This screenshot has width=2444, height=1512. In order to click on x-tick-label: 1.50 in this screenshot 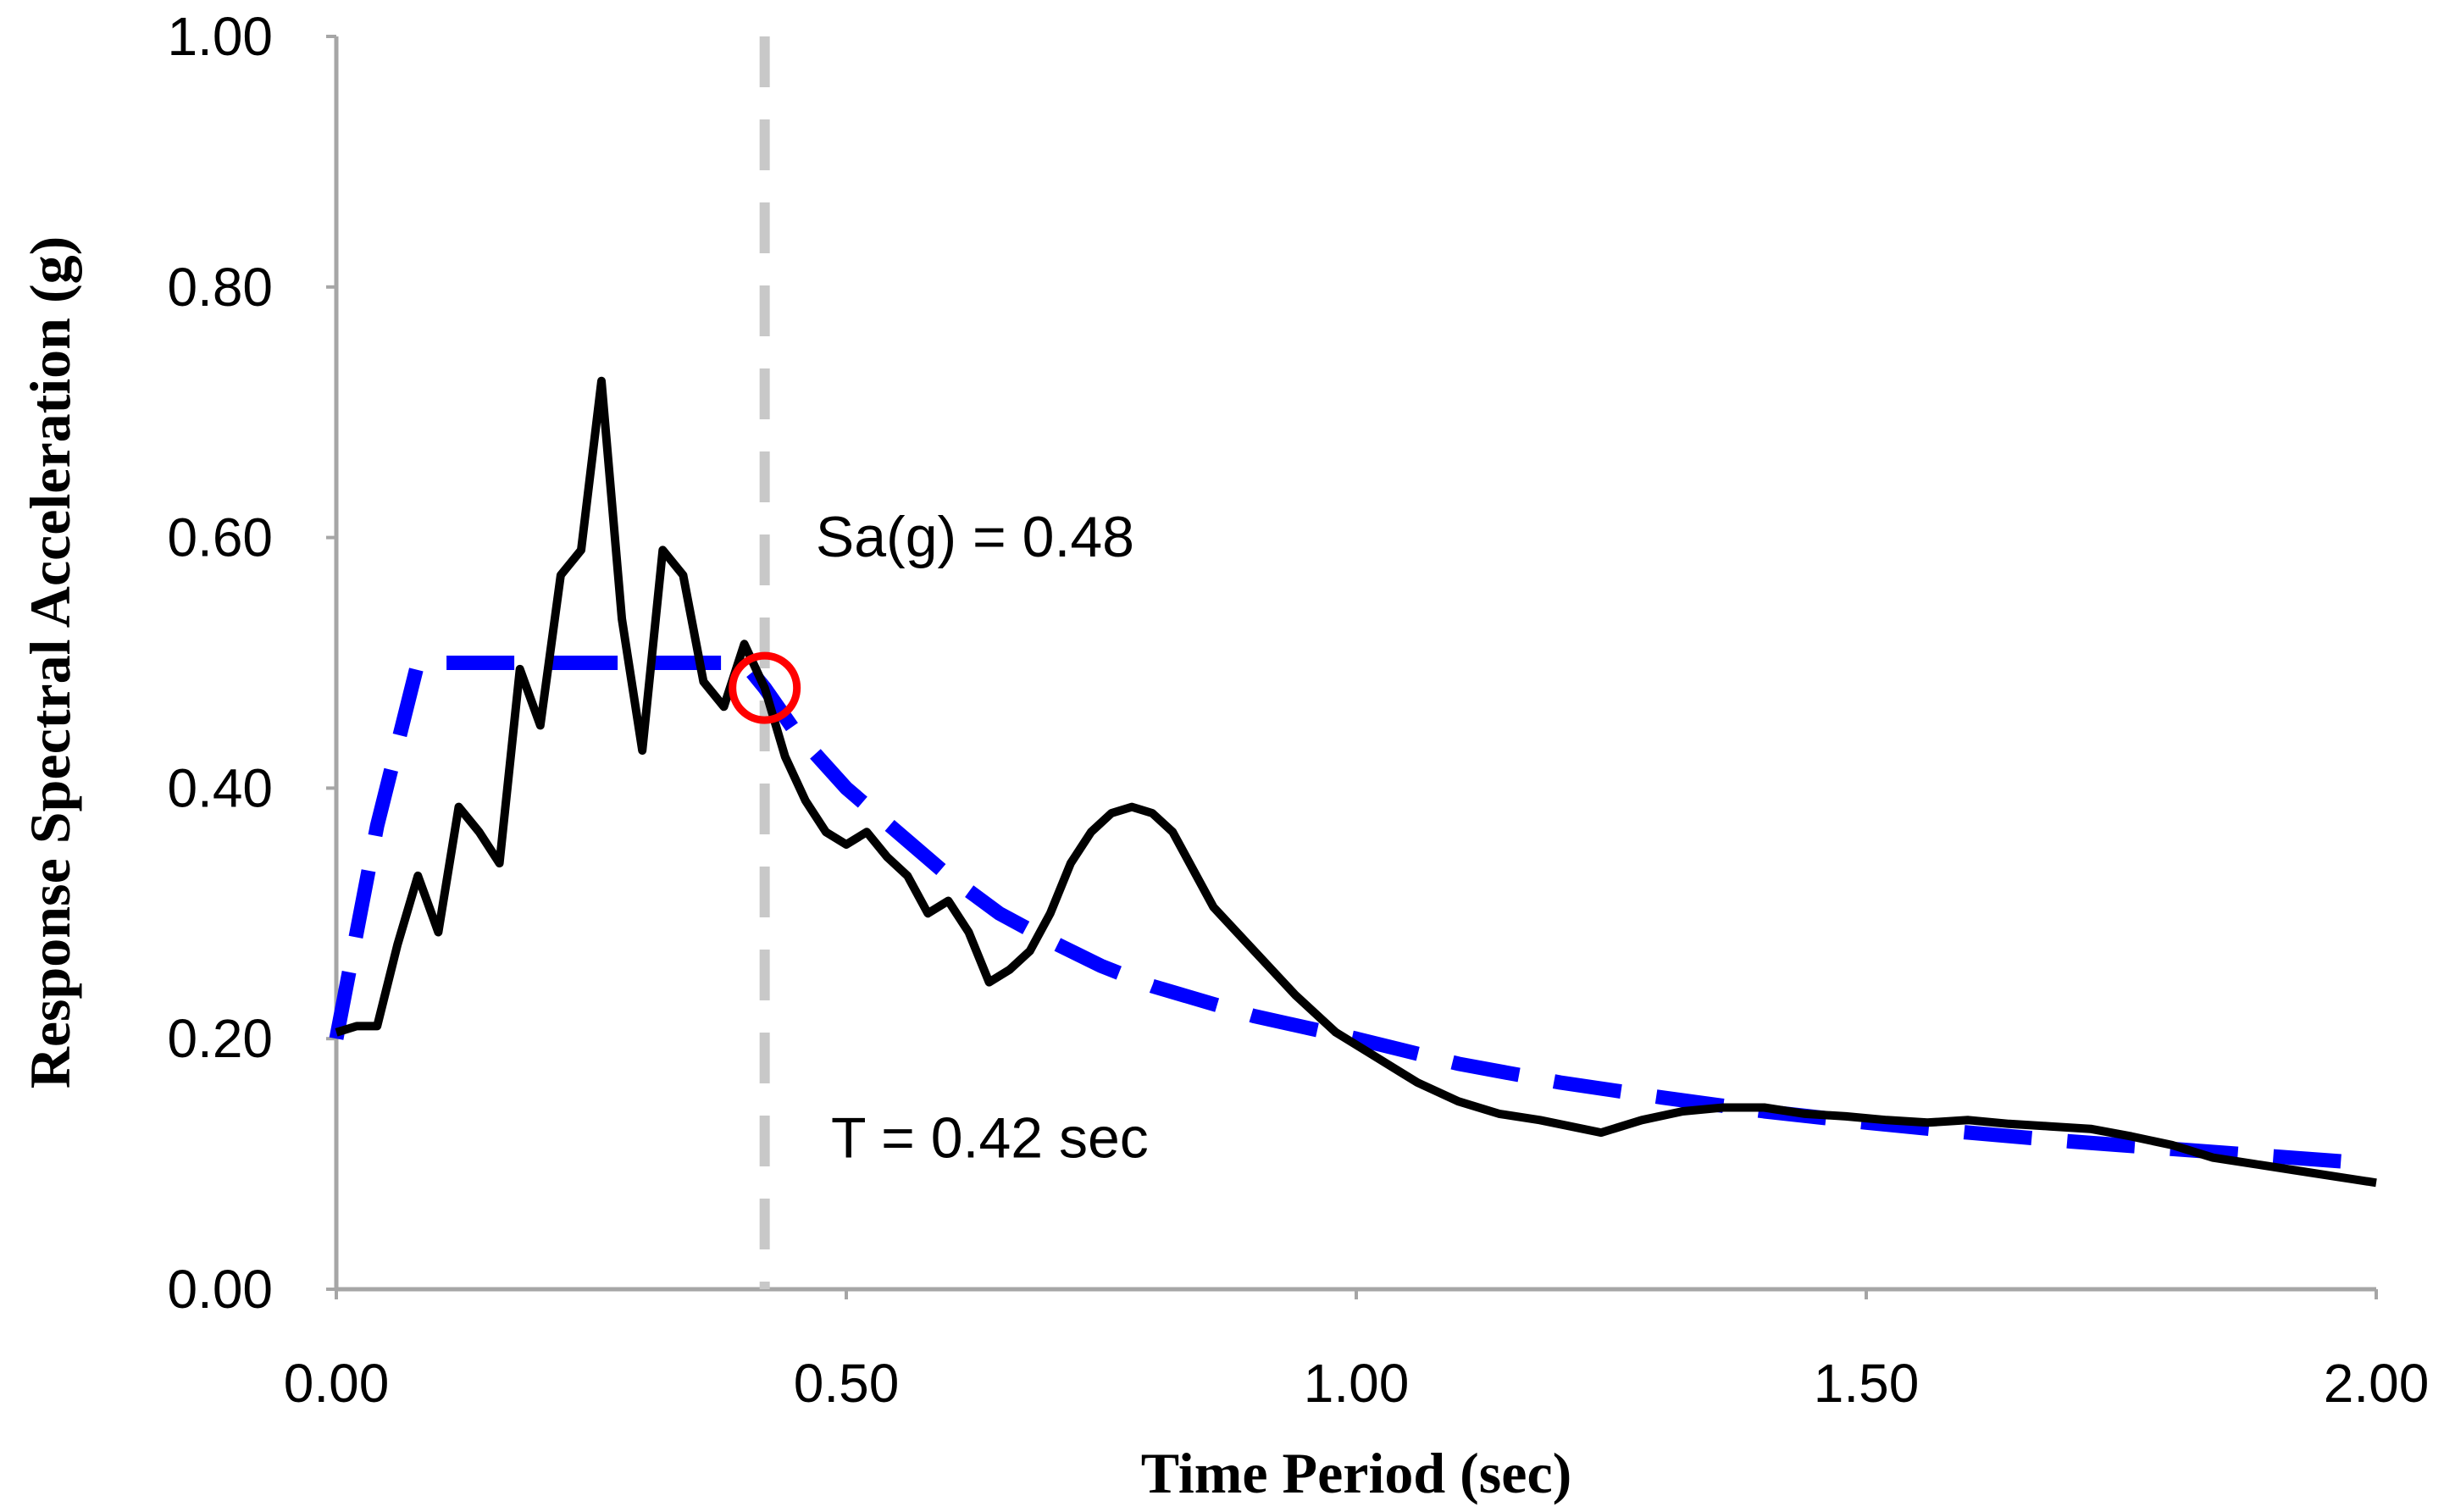, I will do `click(1867, 1383)`.